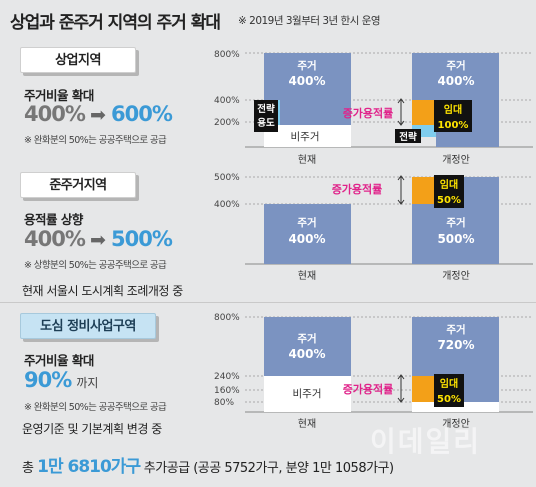 This screenshot has width=536, height=487. Describe the element at coordinates (426, 441) in the screenshot. I see `watermark-logo: 이데일리` at that location.